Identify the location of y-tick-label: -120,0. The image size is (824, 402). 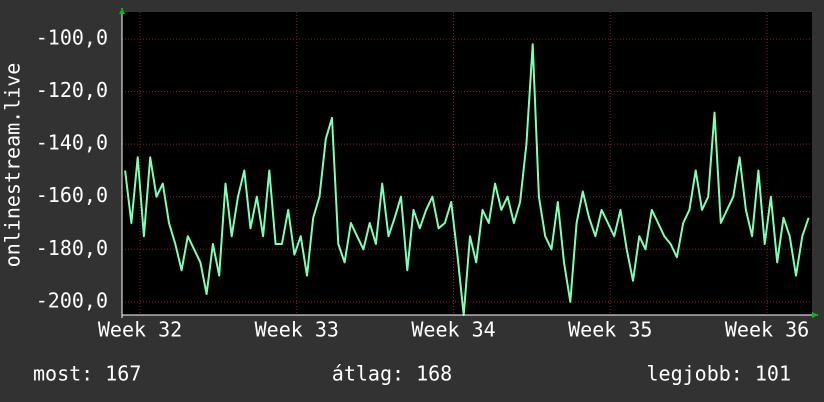
(72, 90).